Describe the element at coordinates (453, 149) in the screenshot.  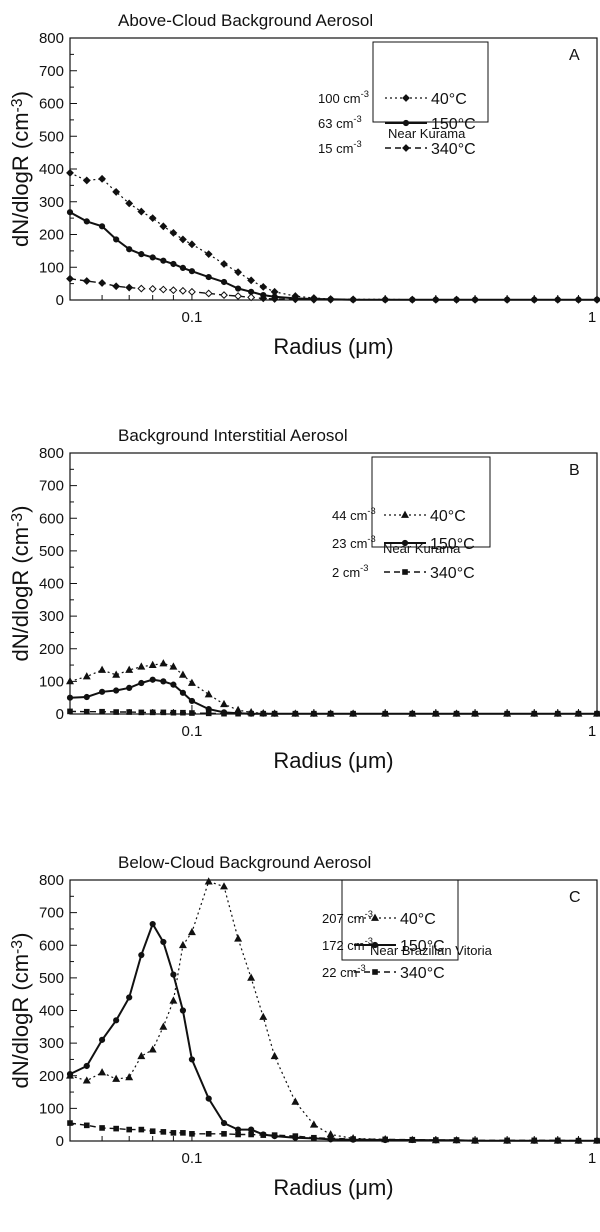
I see `legend-label: 340°C` at that location.